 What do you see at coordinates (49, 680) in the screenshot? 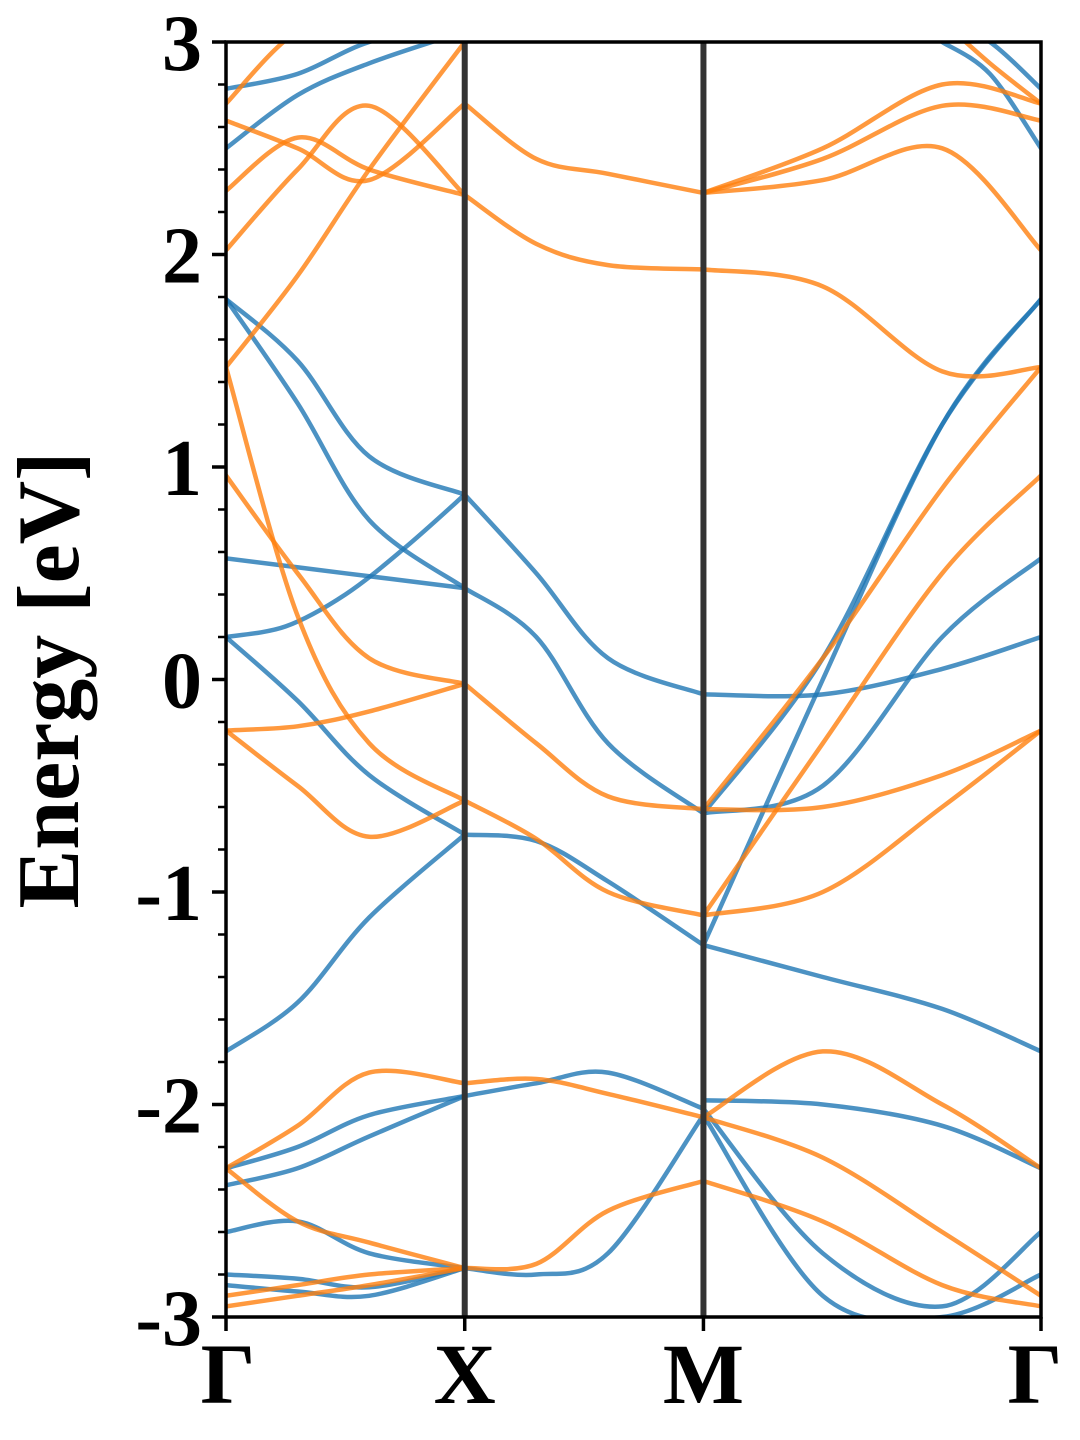
I see `y-axis-label: Energy [eV]` at bounding box center [49, 680].